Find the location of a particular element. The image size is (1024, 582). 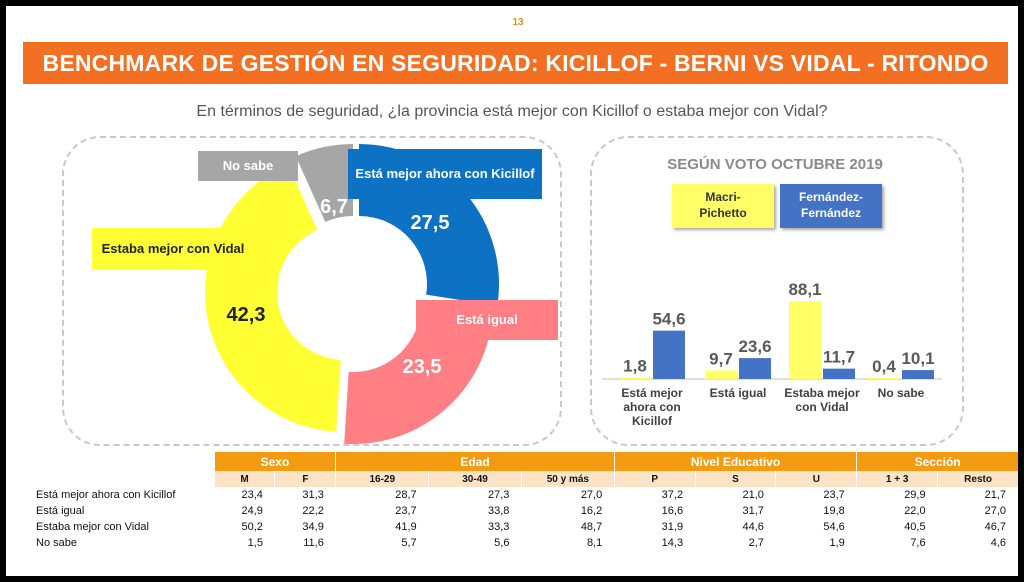

table-cell: 37,2 is located at coordinates (672, 495).